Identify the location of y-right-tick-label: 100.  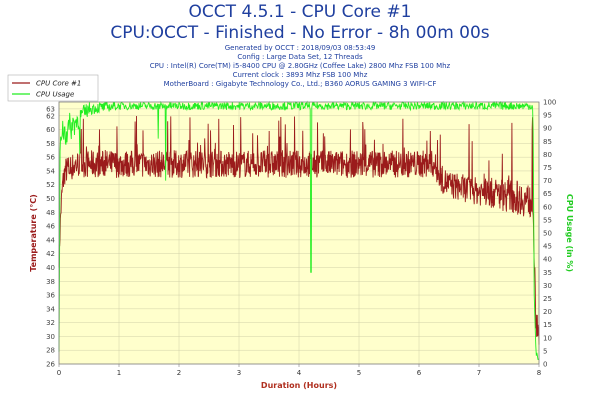
(549, 103).